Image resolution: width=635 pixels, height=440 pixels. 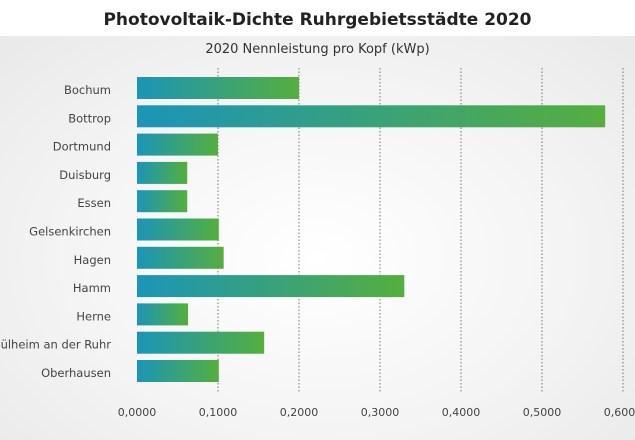 I want to click on chart-subtitle: 2020 Nennleistung pro Kopf (kWp), so click(x=317, y=49).